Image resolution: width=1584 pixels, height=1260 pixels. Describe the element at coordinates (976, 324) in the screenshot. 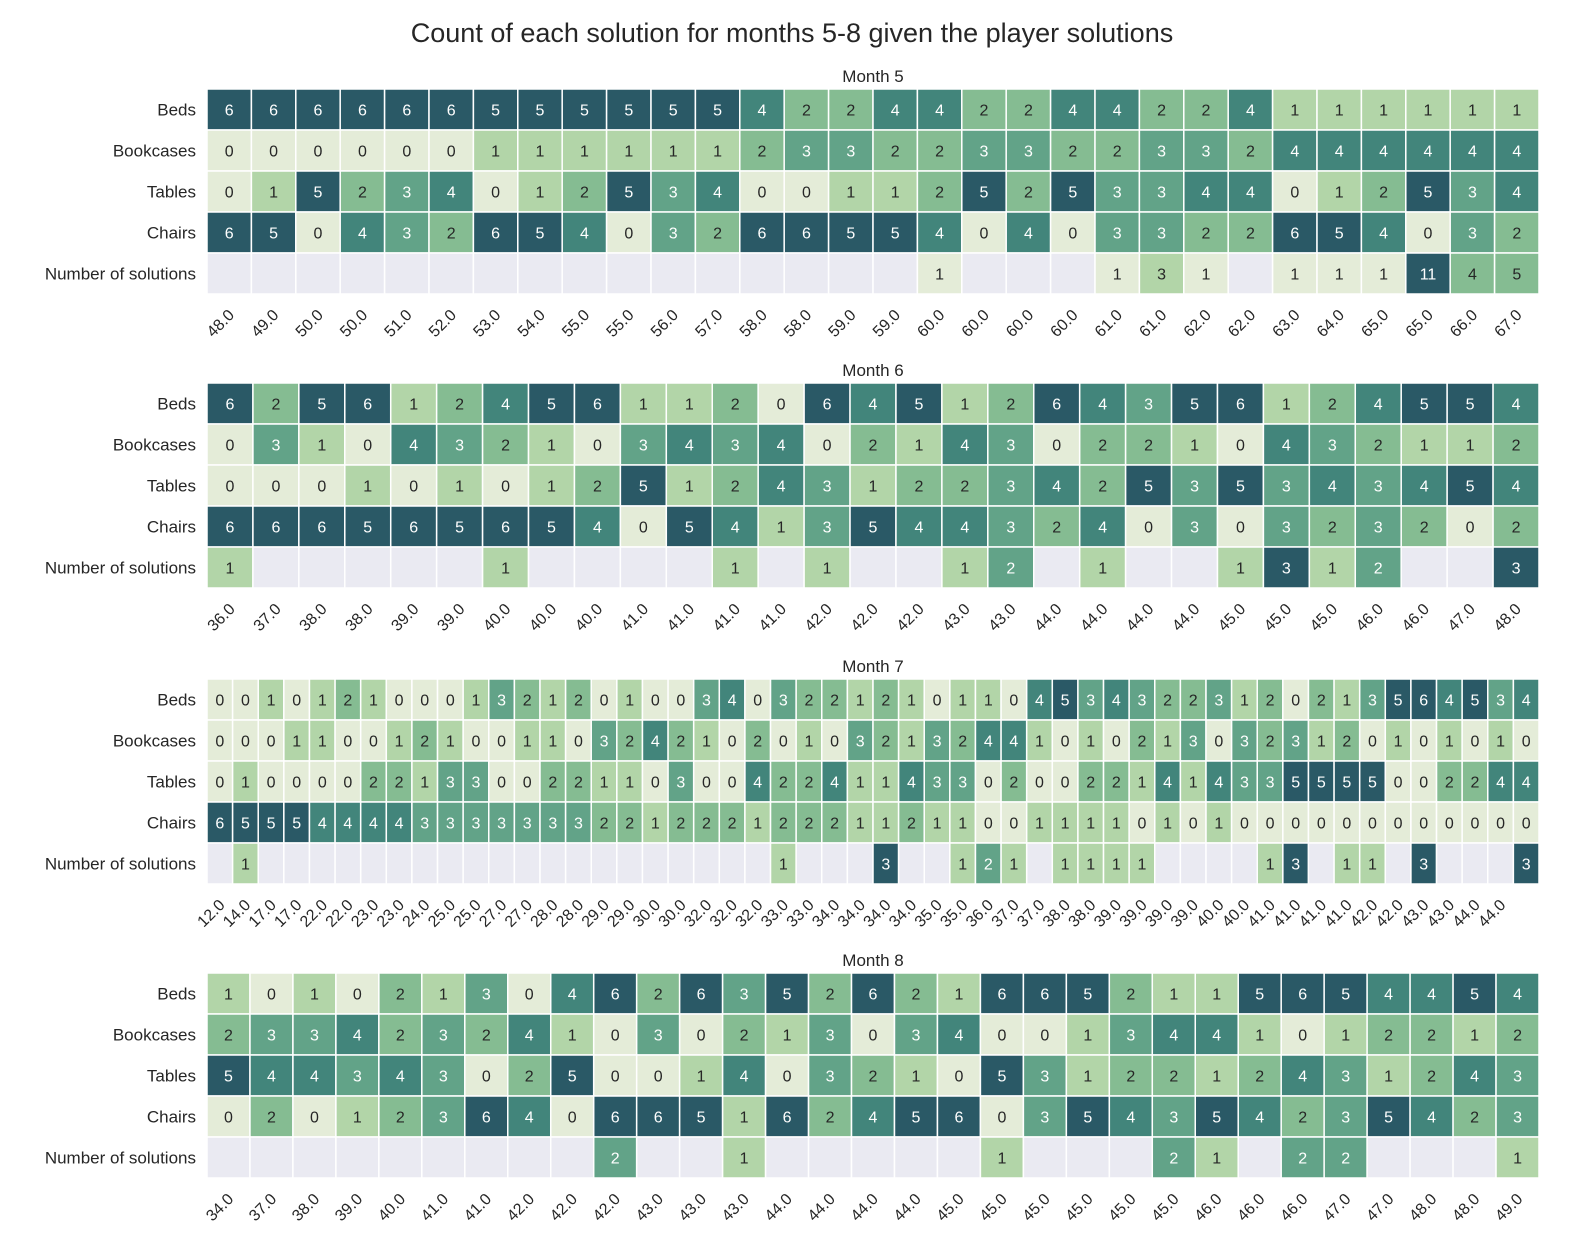

I see `x-tick-label: 60.0` at that location.